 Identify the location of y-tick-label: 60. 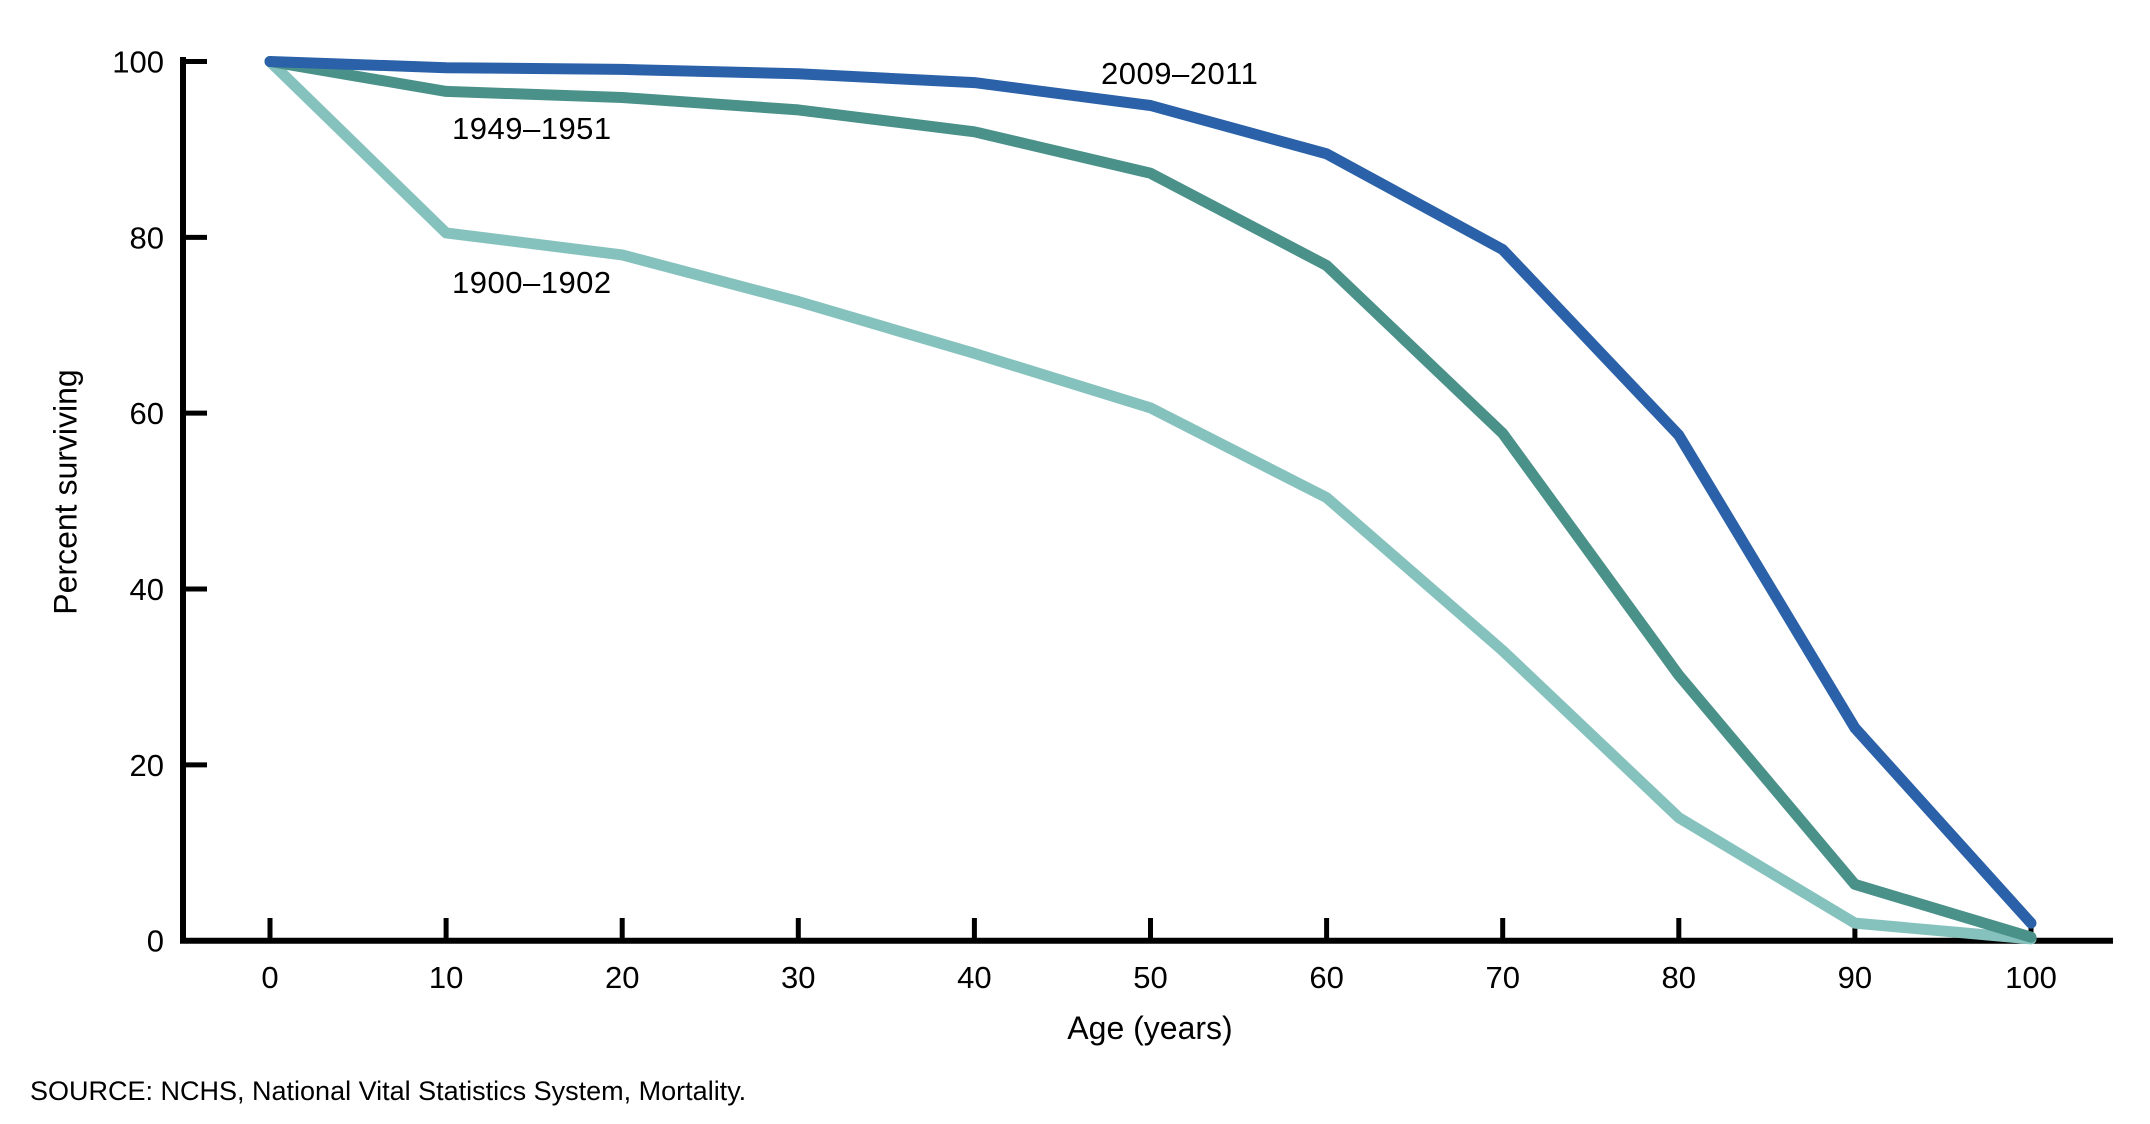
(147, 413).